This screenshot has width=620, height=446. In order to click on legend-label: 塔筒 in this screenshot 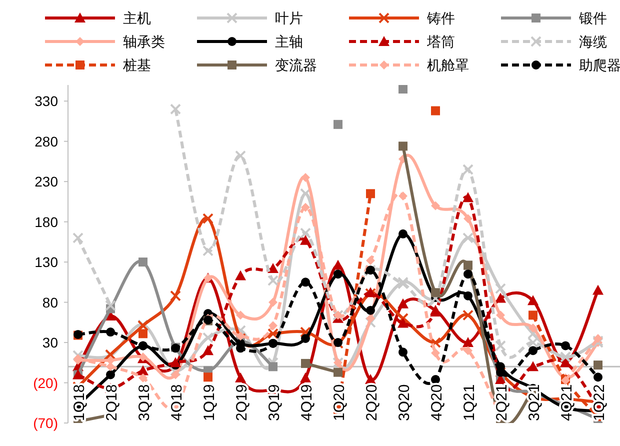, I will do `click(440, 42)`.